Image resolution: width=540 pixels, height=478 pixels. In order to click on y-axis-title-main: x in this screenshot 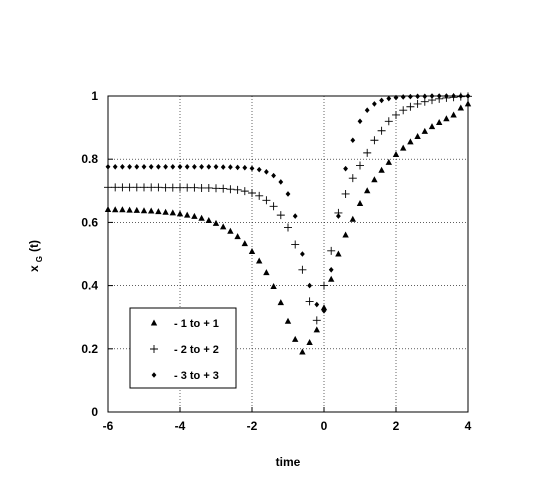, I will do `click(34, 268)`.